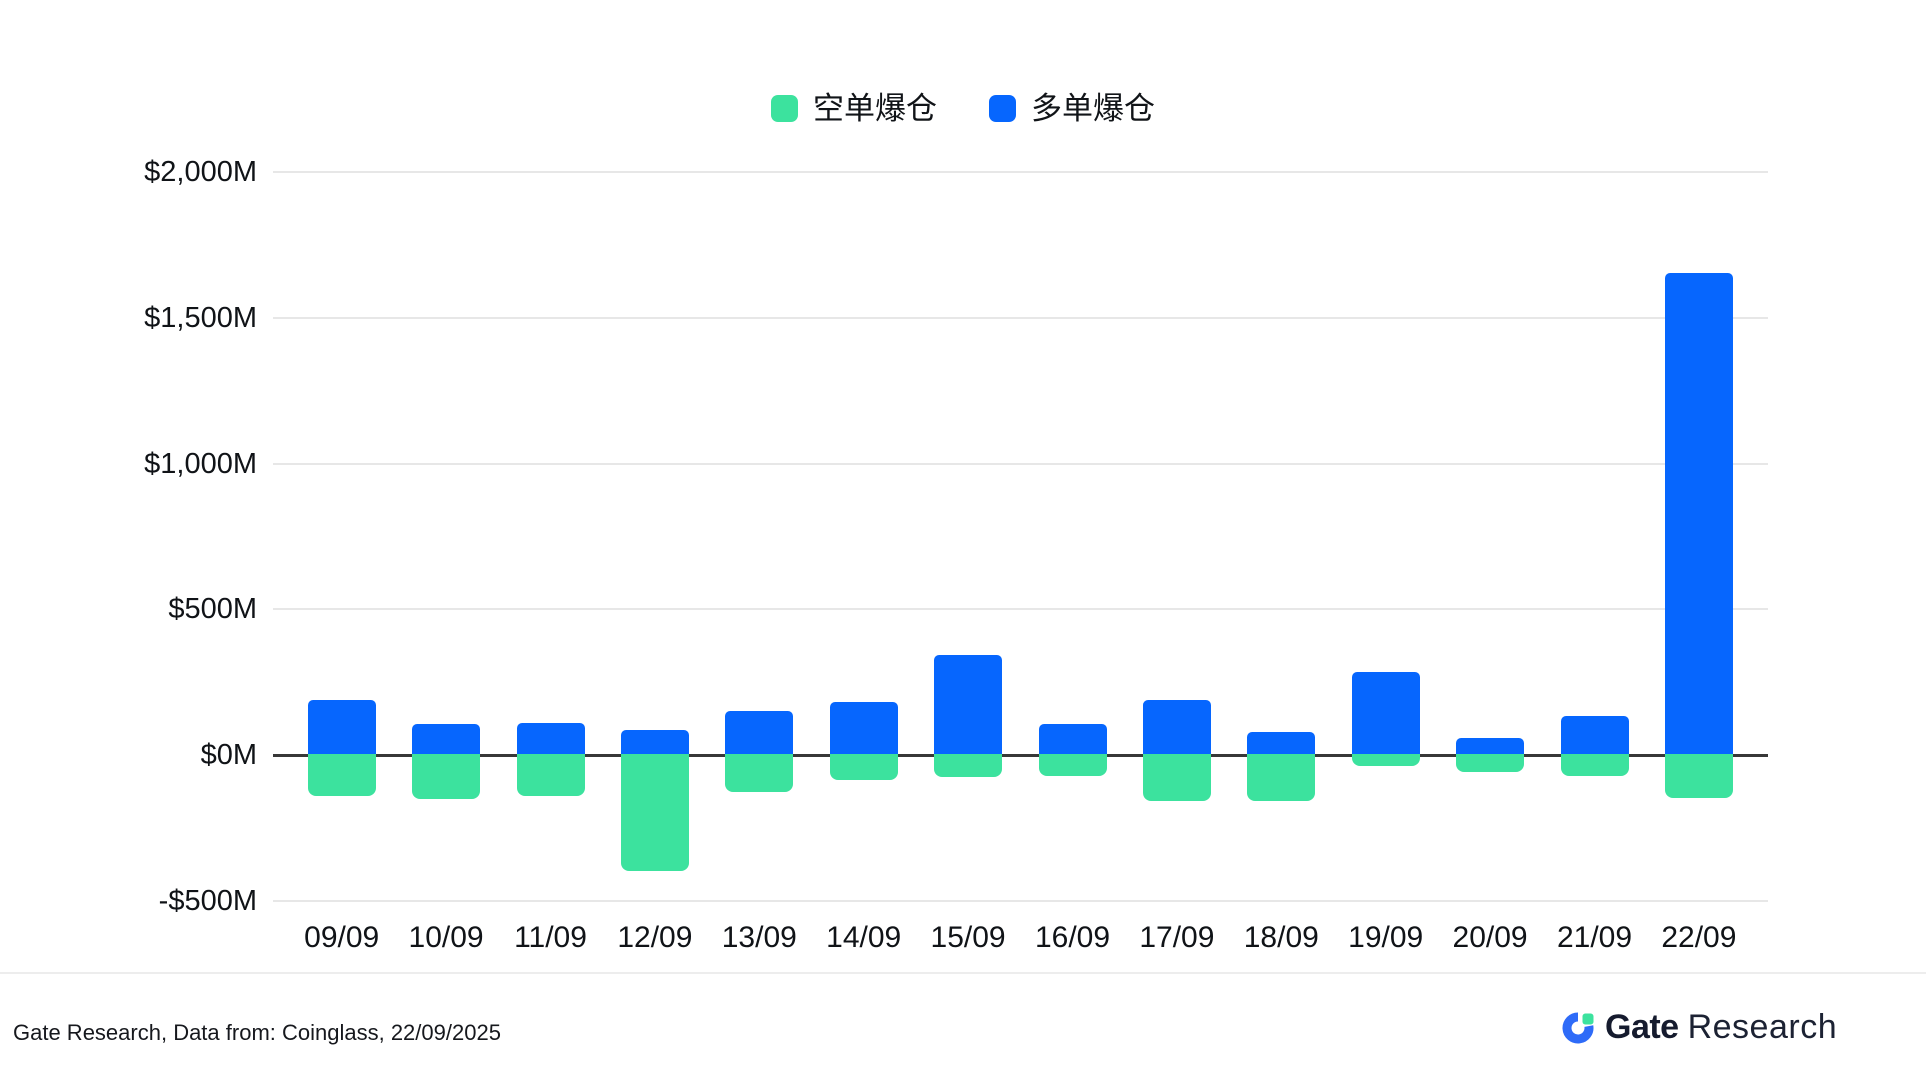 This screenshot has width=1926, height=1091. Describe the element at coordinates (342, 937) in the screenshot. I see `x-axis-tick-label: 09/09` at that location.